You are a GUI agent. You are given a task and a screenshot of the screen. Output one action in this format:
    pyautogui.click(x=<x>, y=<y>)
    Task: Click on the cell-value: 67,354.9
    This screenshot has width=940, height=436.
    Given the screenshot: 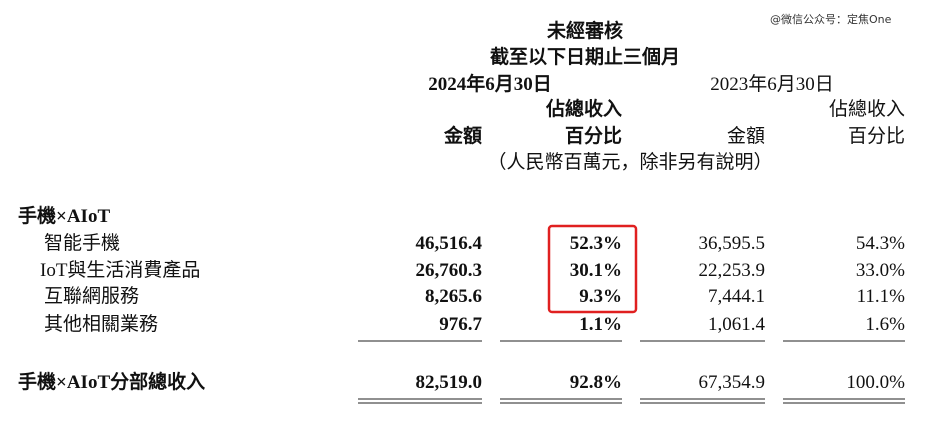 What is the action you would take?
    pyautogui.click(x=732, y=382)
    